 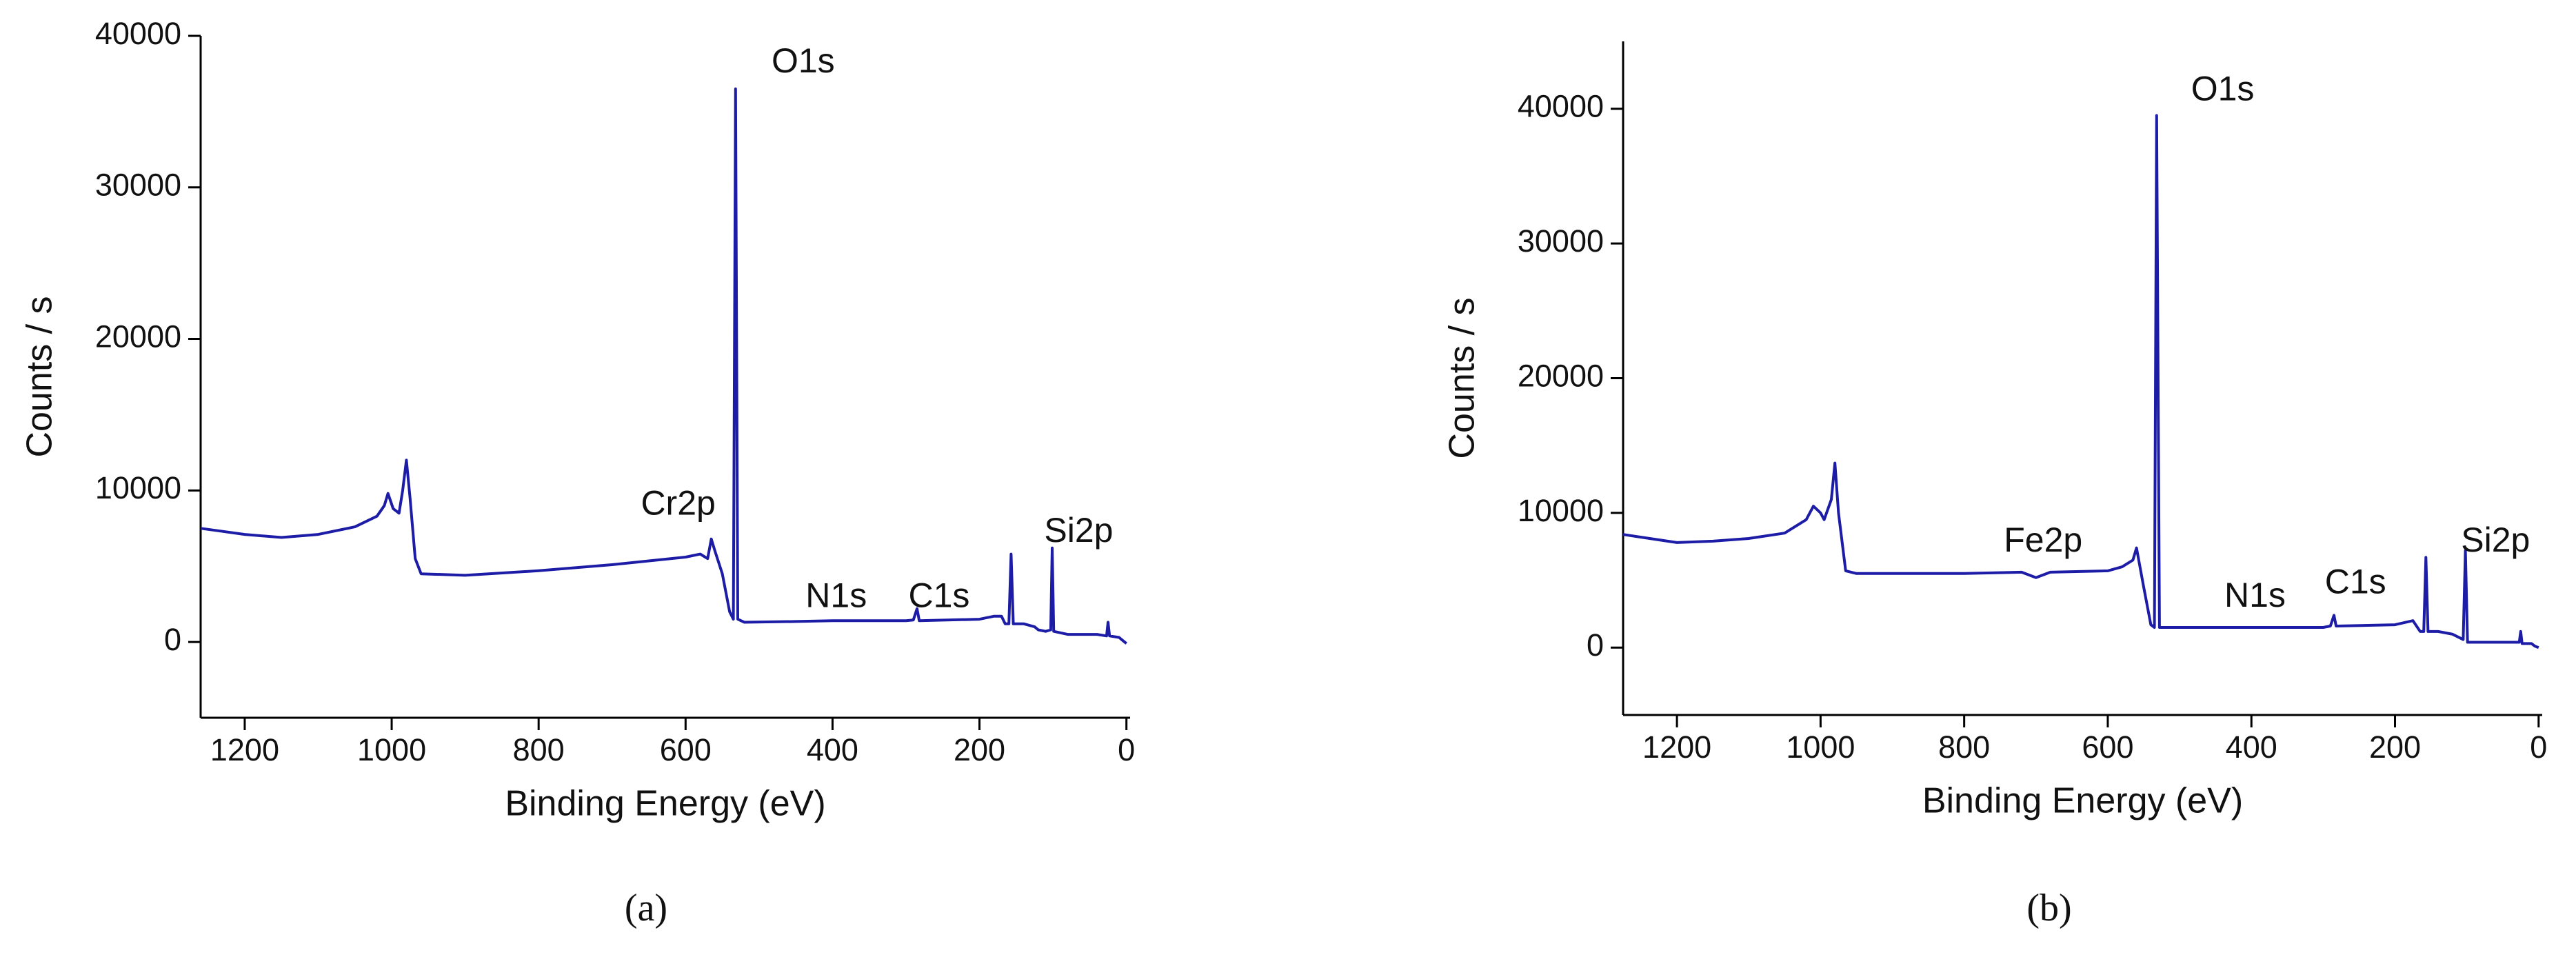 I want to click on peak-label: Fe2p, so click(x=2043, y=540).